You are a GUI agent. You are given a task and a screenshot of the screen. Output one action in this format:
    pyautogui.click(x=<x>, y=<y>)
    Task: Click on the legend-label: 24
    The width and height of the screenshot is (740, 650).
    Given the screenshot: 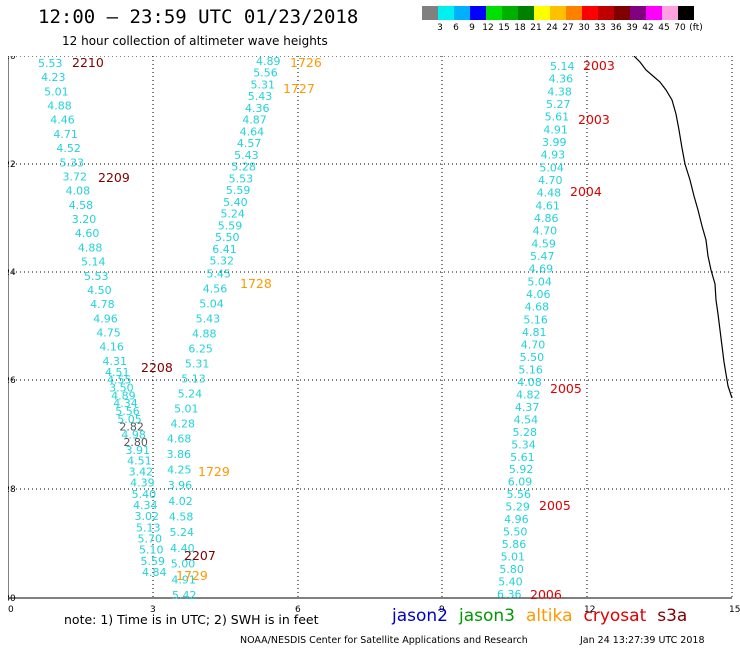 What is the action you would take?
    pyautogui.click(x=552, y=28)
    